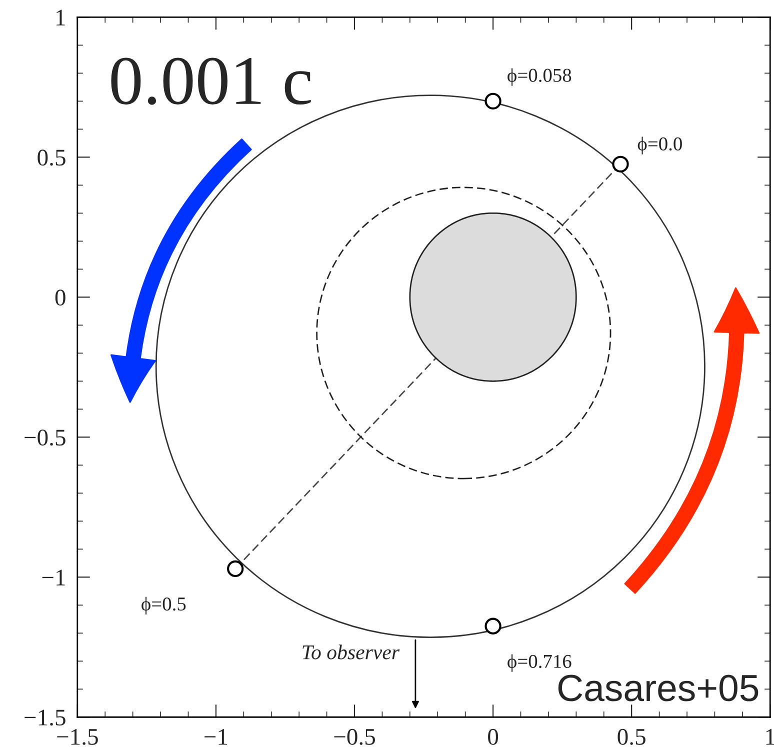 The height and width of the screenshot is (747, 774). I want to click on x-tick-label: −1, so click(216, 737).